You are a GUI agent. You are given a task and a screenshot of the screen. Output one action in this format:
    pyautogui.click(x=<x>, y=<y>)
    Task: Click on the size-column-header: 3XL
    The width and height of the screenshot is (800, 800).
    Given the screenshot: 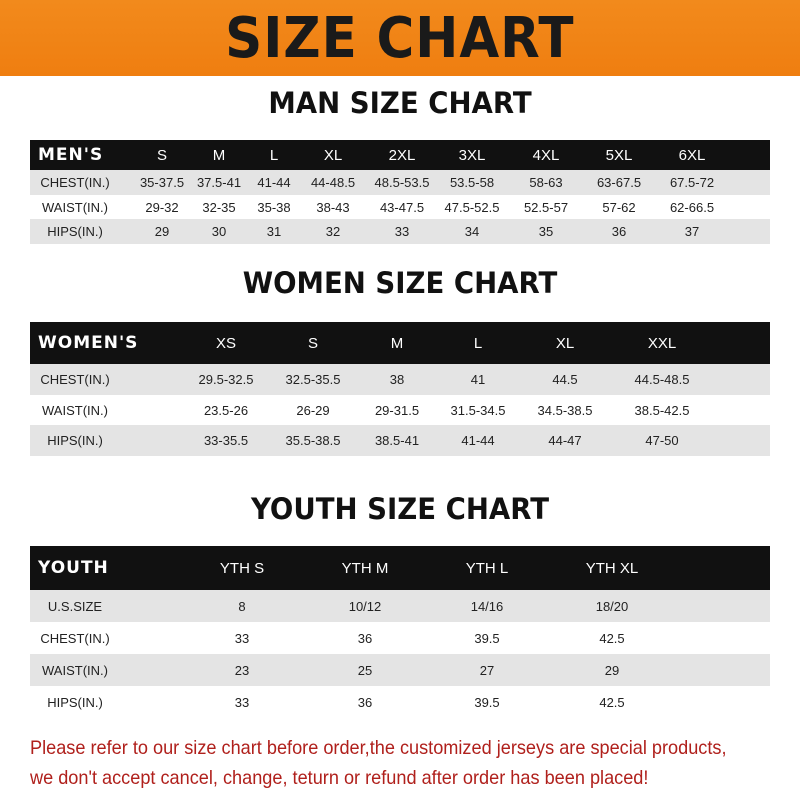 What is the action you would take?
    pyautogui.click(x=472, y=155)
    